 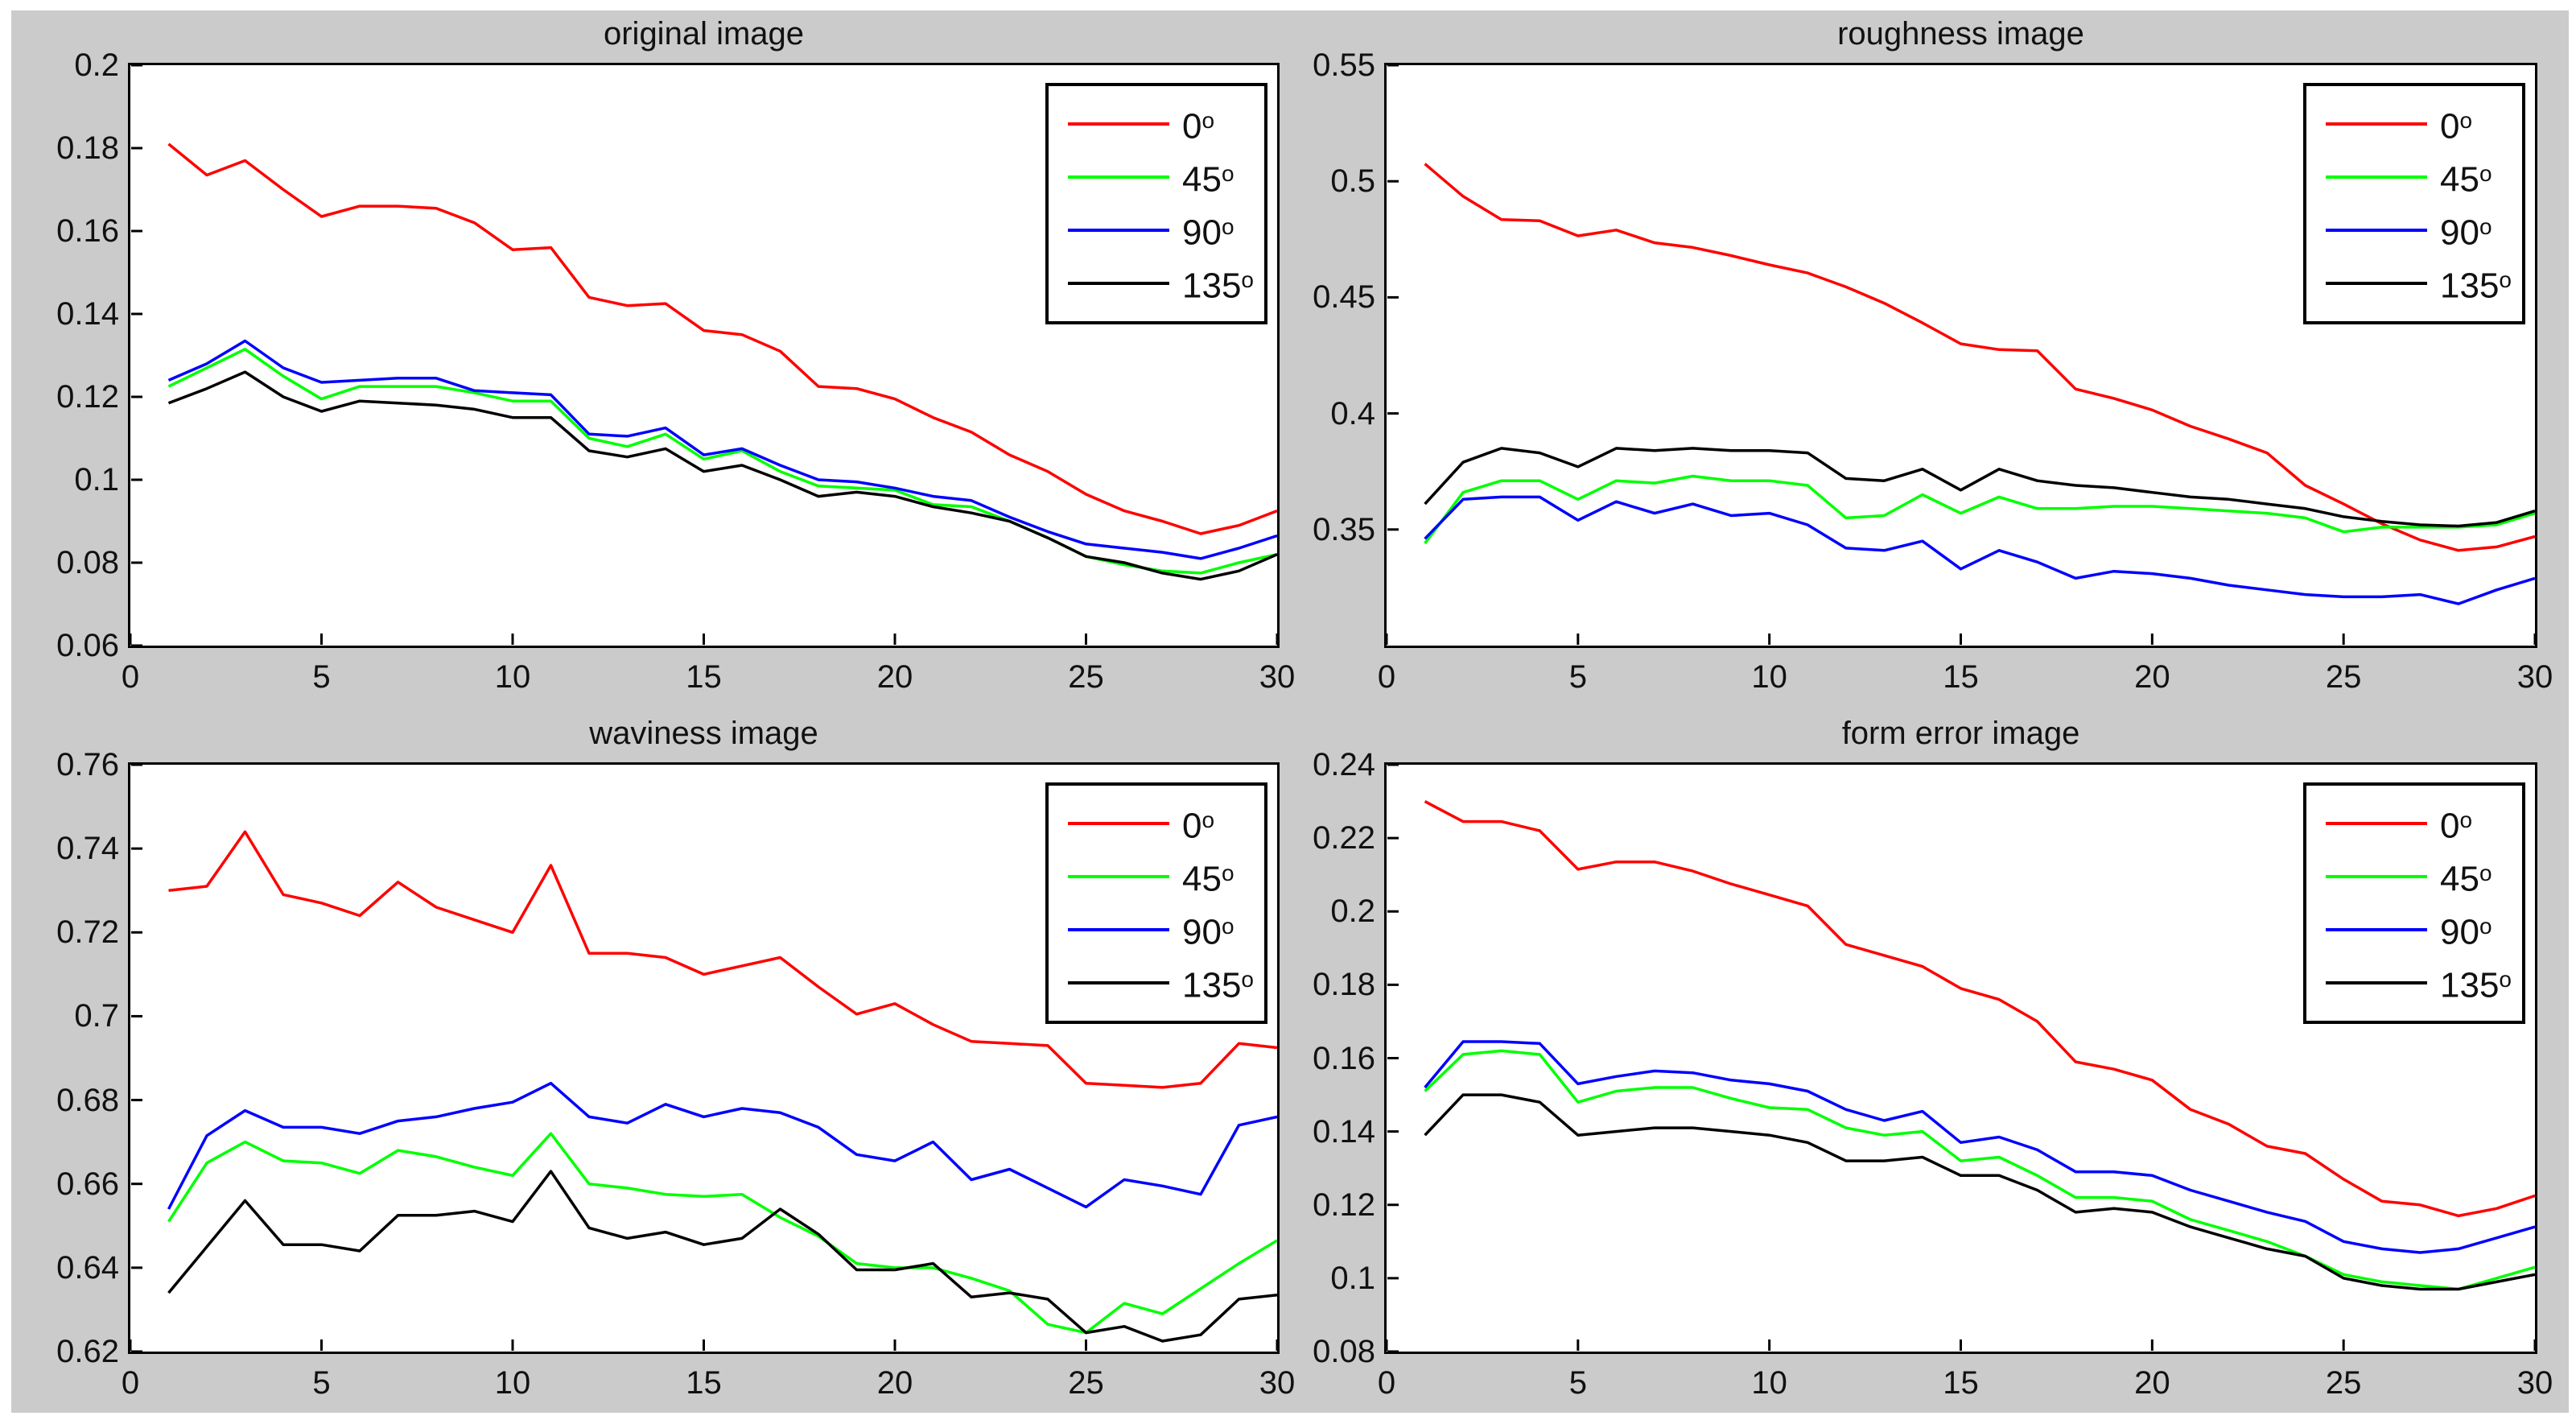 I want to click on y-axis-tick-label: 0.7, so click(x=96, y=1016).